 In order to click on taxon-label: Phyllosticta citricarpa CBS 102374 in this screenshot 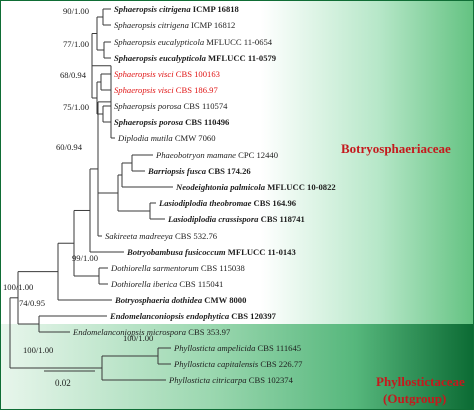, I will do `click(231, 380)`.